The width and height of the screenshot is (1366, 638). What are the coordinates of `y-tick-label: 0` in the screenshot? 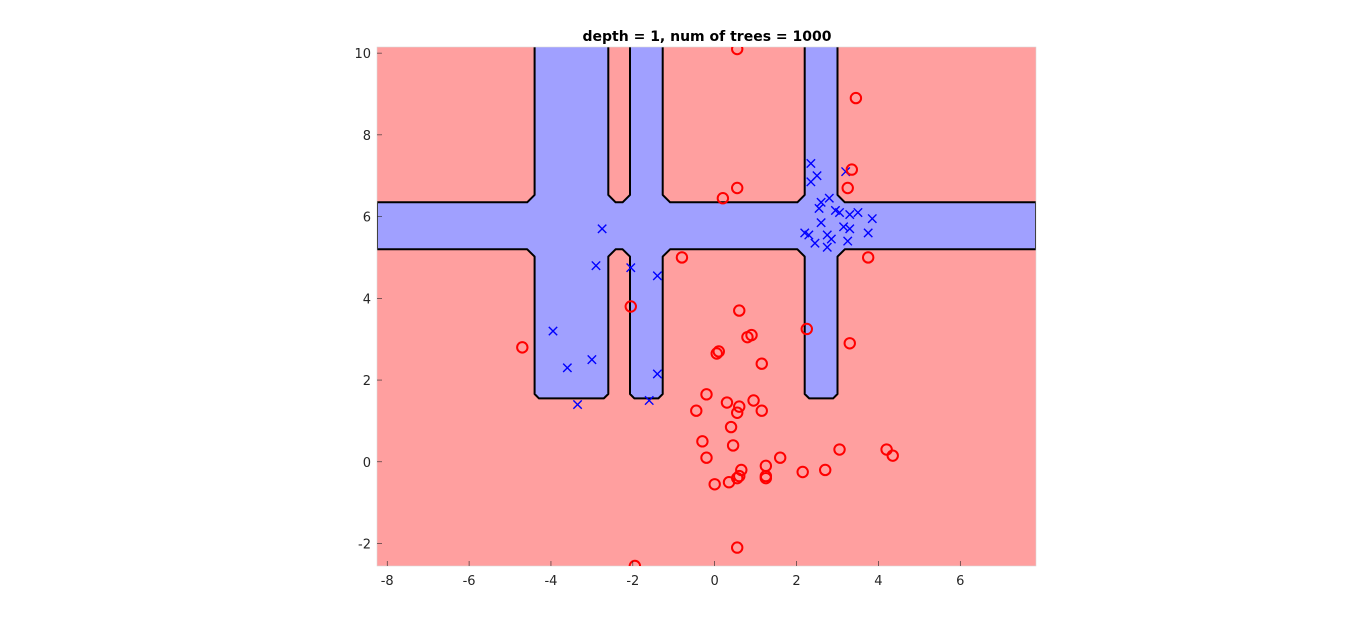 It's located at (367, 463).